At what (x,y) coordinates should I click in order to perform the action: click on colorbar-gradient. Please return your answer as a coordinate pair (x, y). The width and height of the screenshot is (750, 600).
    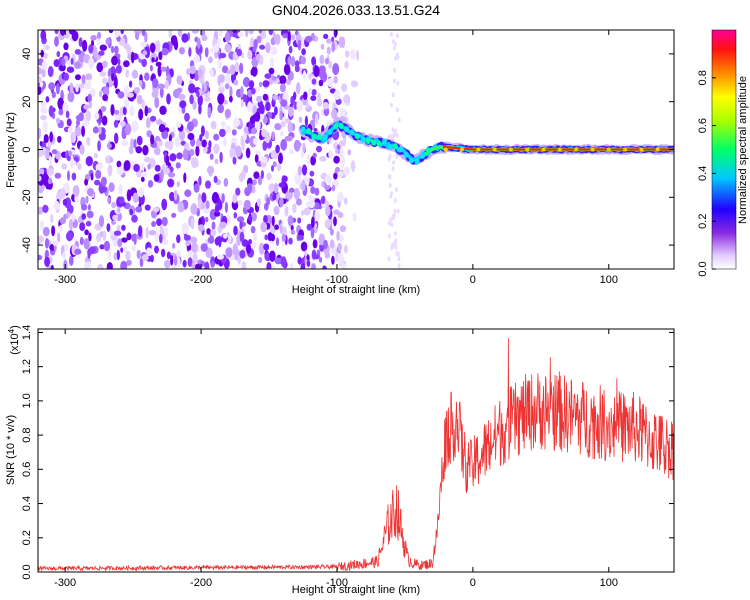
    Looking at the image, I should click on (724, 149).